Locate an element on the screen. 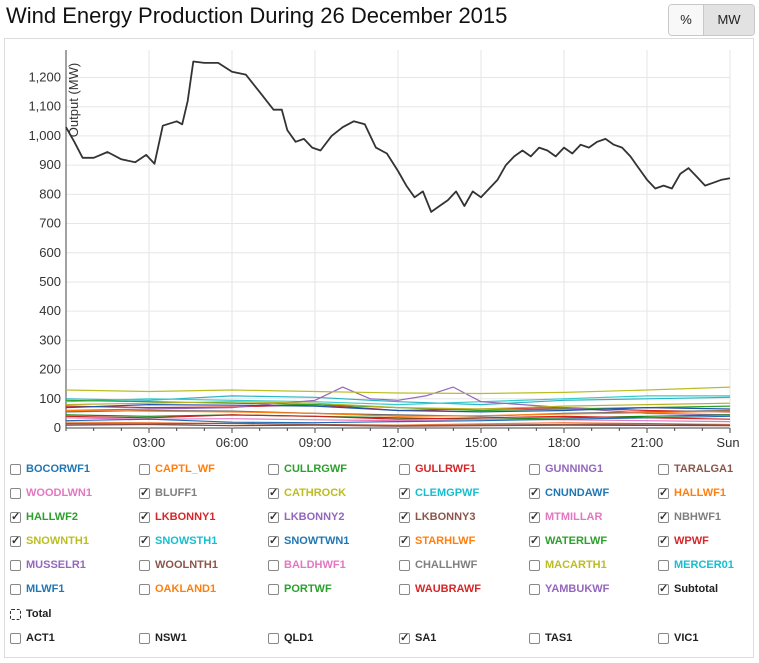 This screenshot has width=759, height=663. legend-label: MERCER01 is located at coordinates (704, 565).